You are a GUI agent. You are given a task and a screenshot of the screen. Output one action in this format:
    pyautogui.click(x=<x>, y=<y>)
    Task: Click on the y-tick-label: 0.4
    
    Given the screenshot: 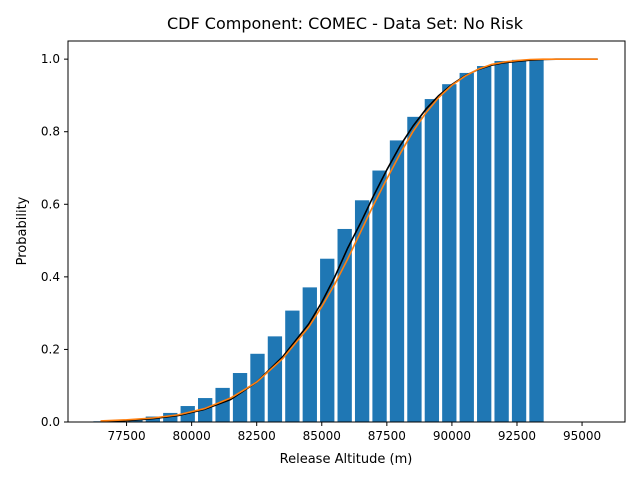 What is the action you would take?
    pyautogui.click(x=50, y=277)
    